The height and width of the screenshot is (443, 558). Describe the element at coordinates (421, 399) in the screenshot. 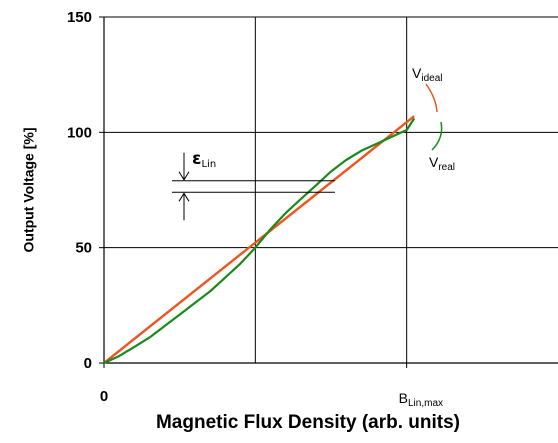

I see `x-tick-label: BLin,max` at that location.